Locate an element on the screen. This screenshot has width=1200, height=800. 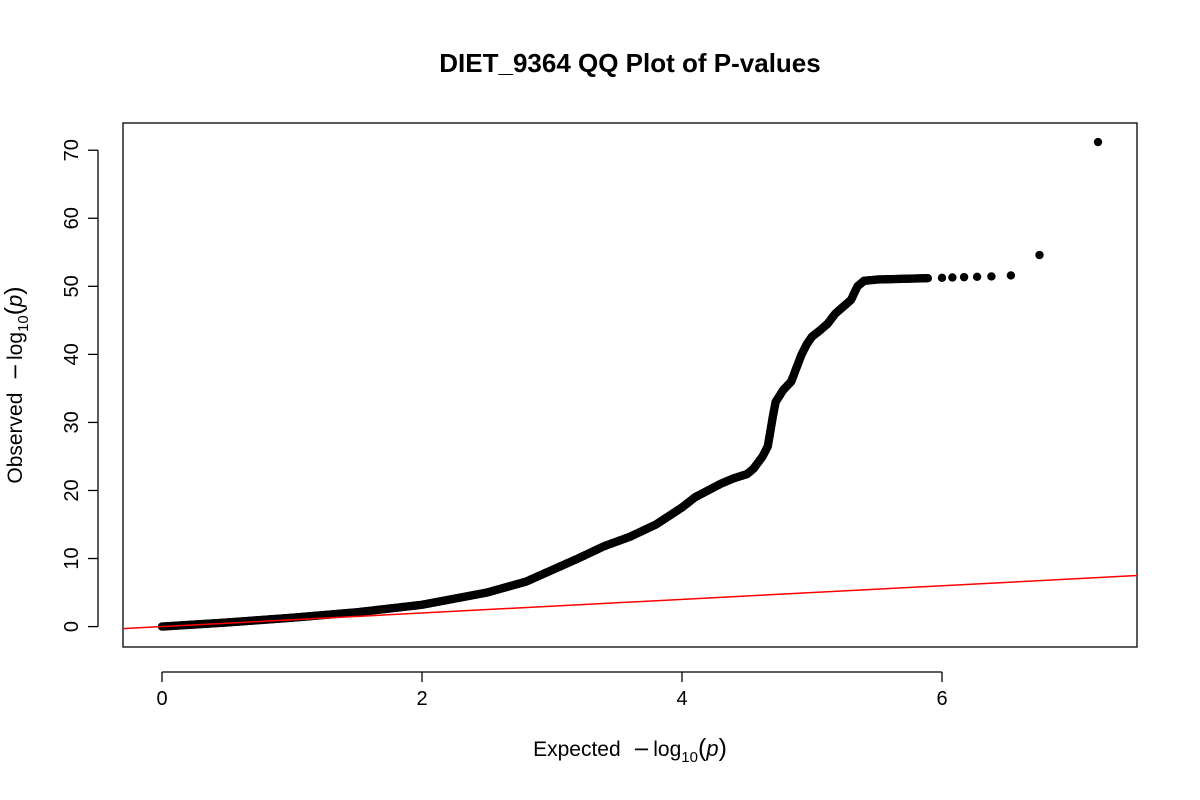
y-tick-label: 10 is located at coordinates (72, 558).